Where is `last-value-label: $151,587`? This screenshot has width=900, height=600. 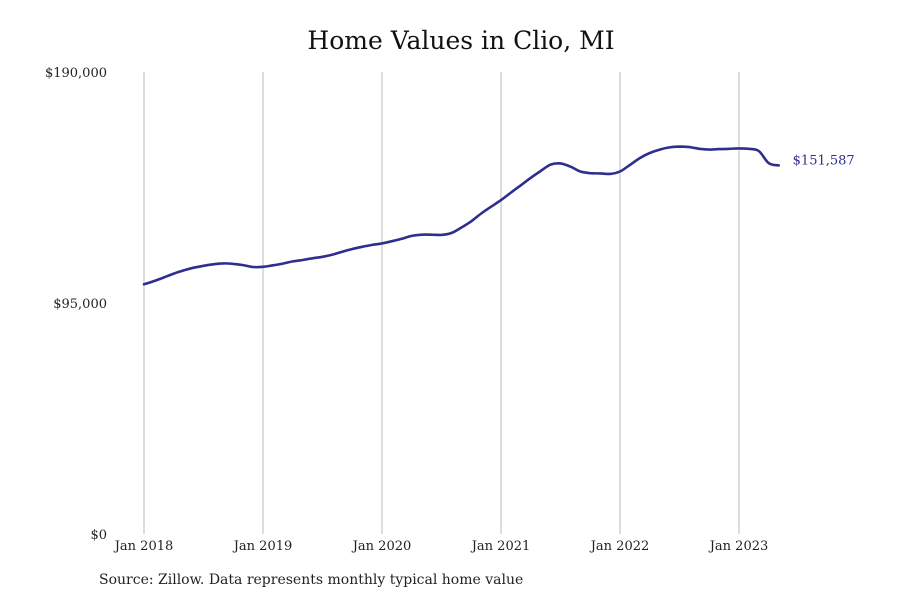 last-value-label: $151,587 is located at coordinates (824, 160).